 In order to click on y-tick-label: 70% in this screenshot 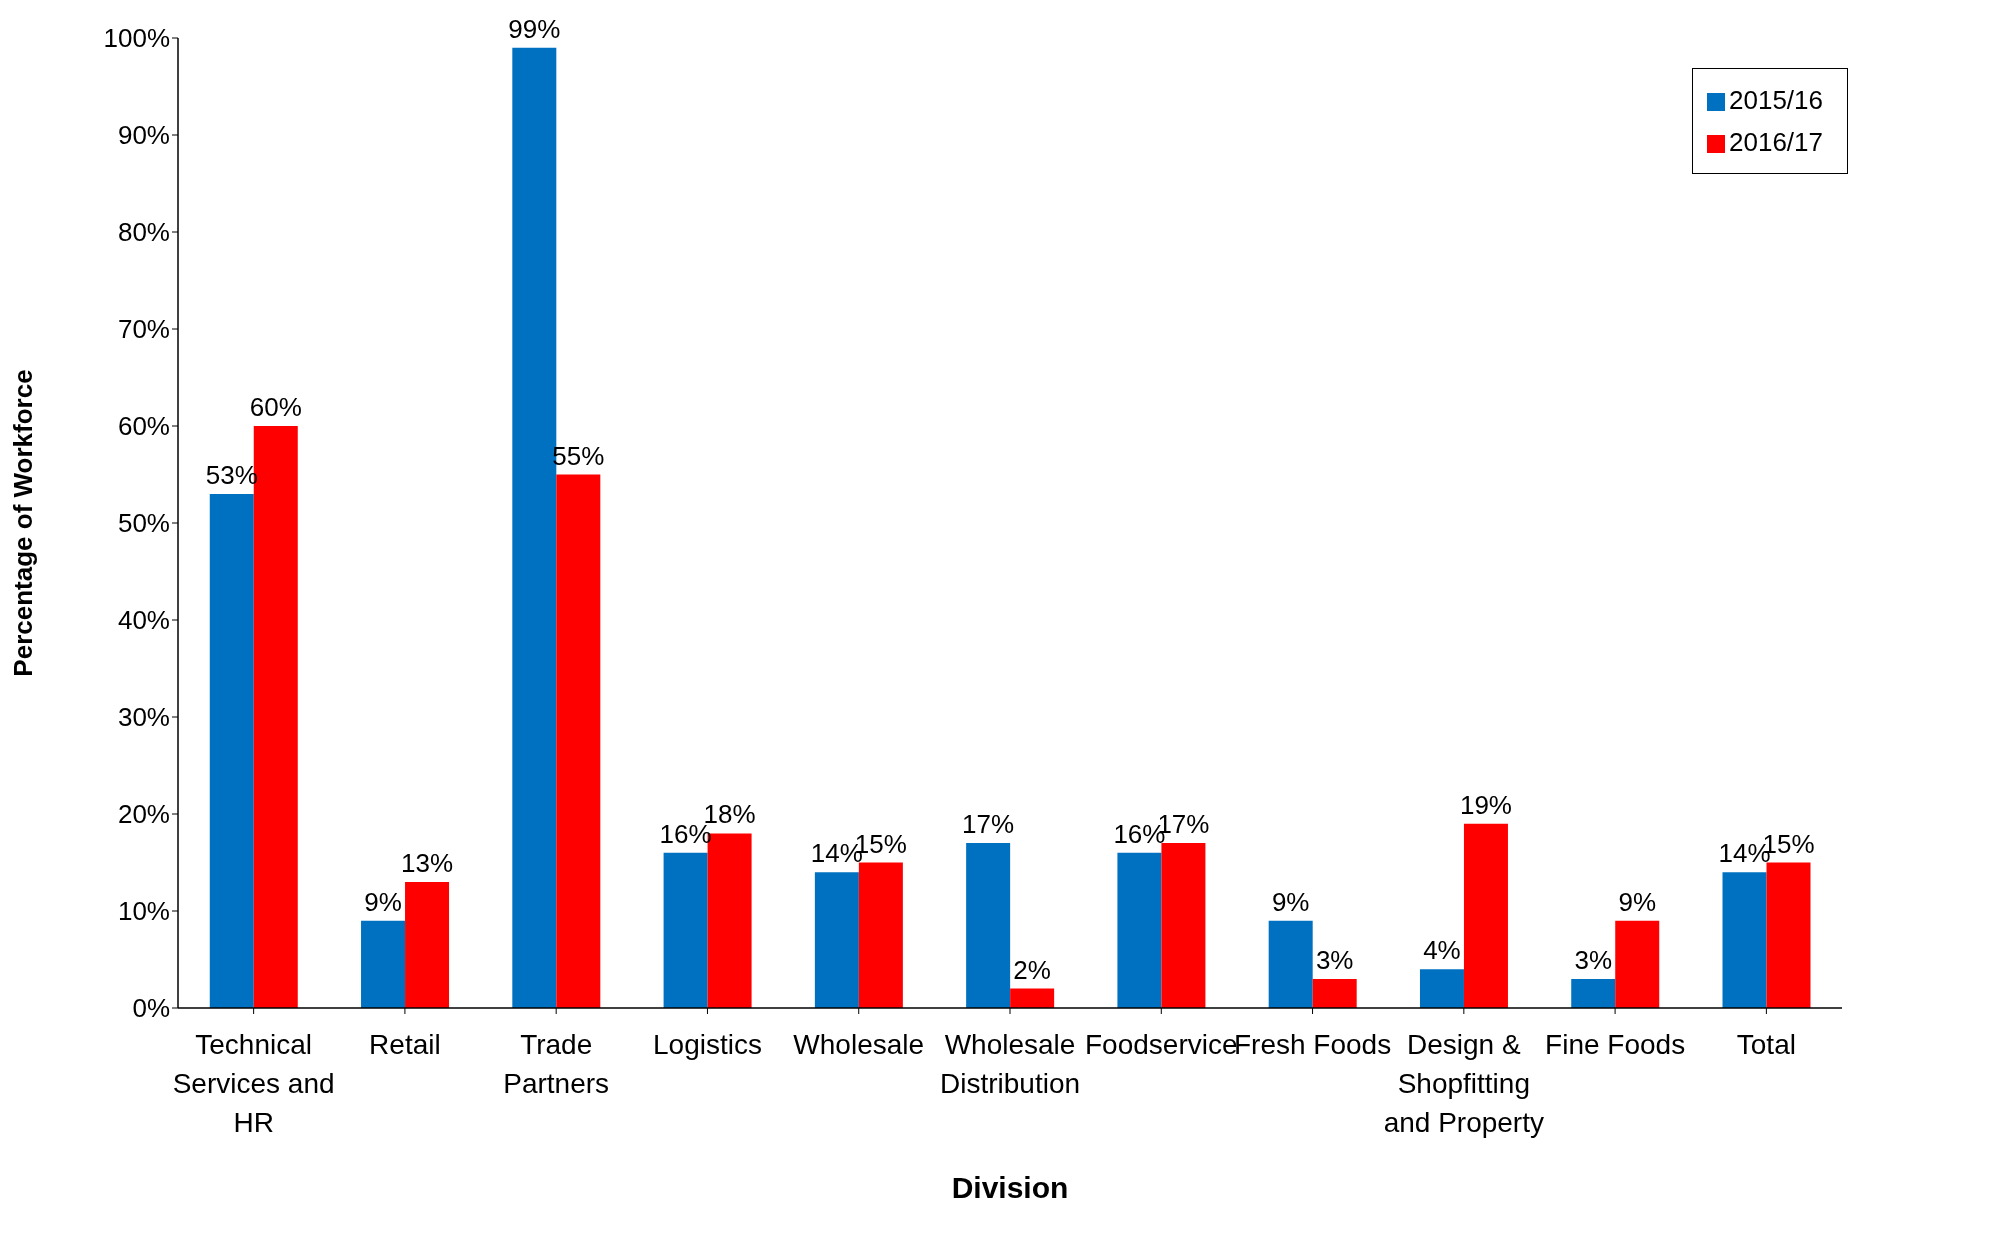, I will do `click(143, 329)`.